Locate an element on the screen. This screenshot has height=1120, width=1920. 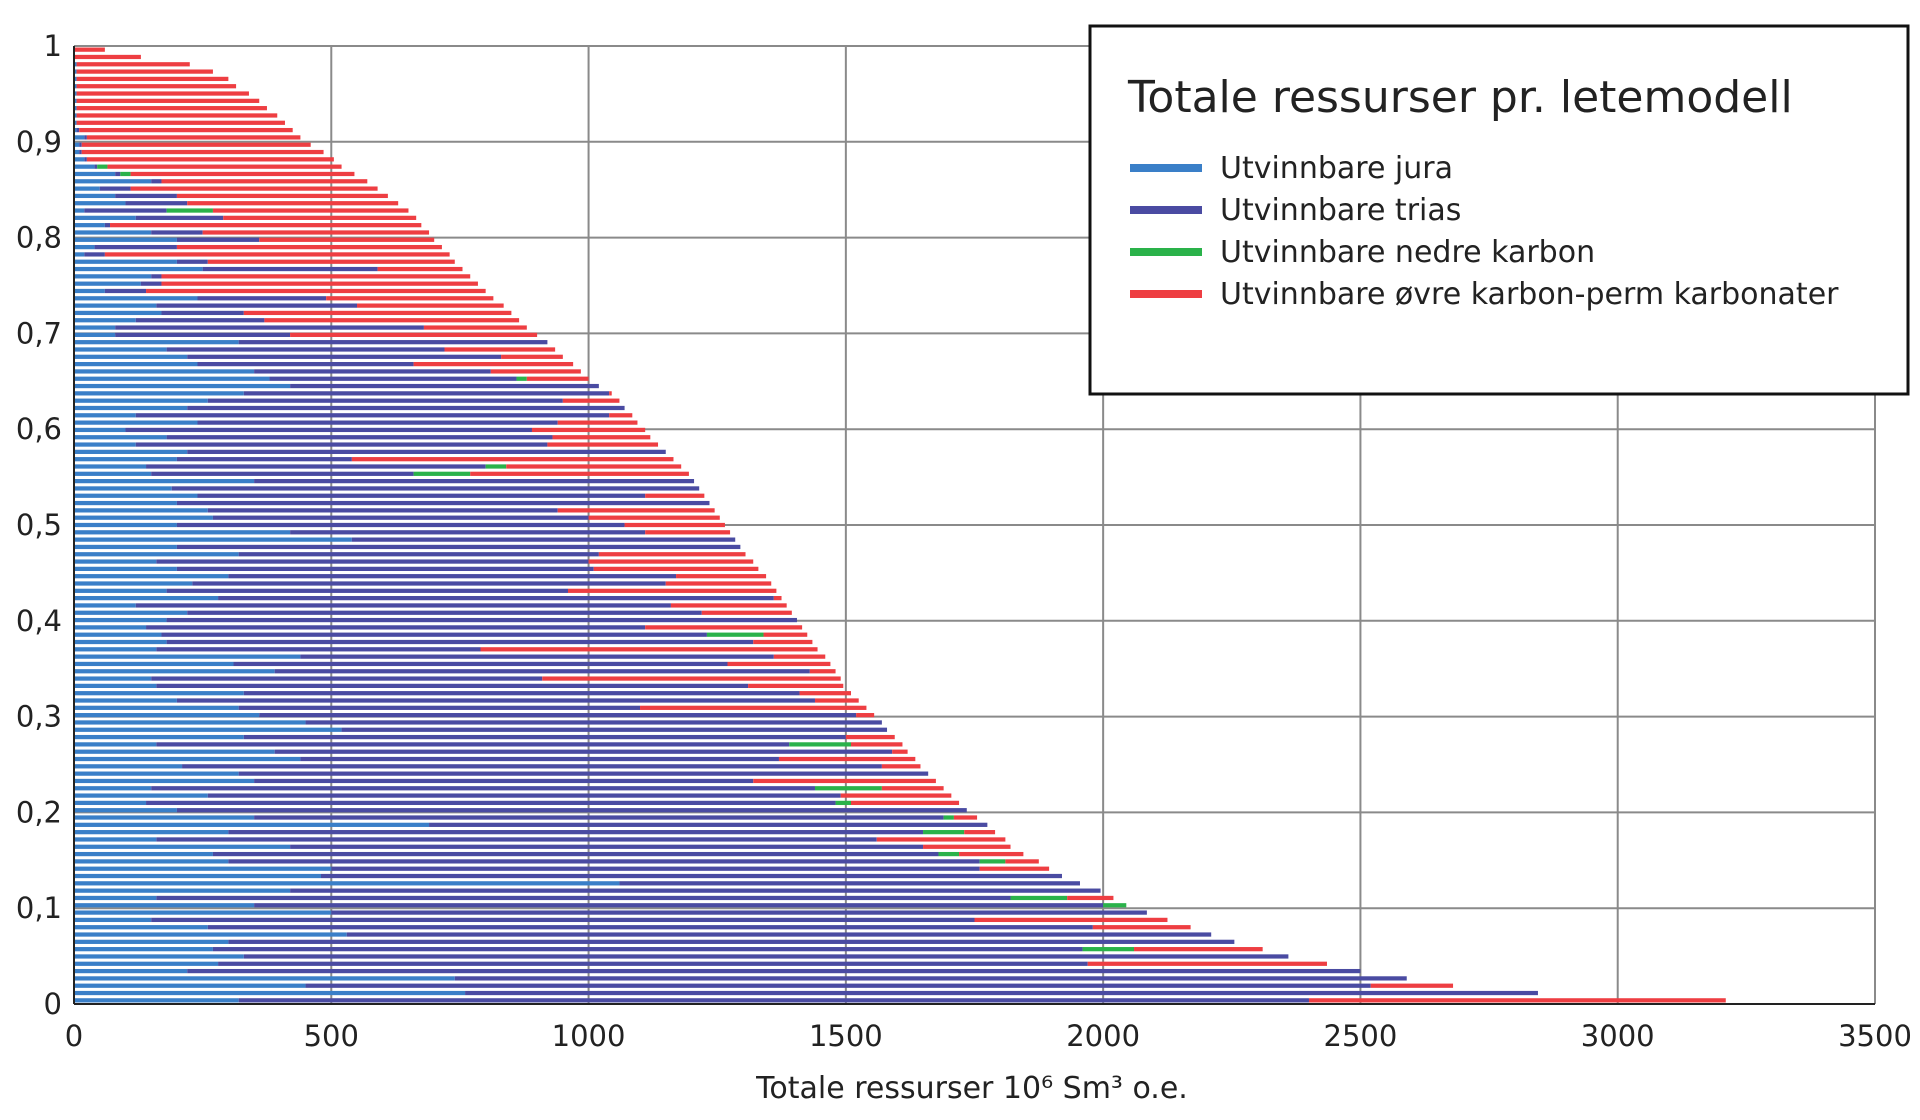
legend-box is located at coordinates (1499, 210).